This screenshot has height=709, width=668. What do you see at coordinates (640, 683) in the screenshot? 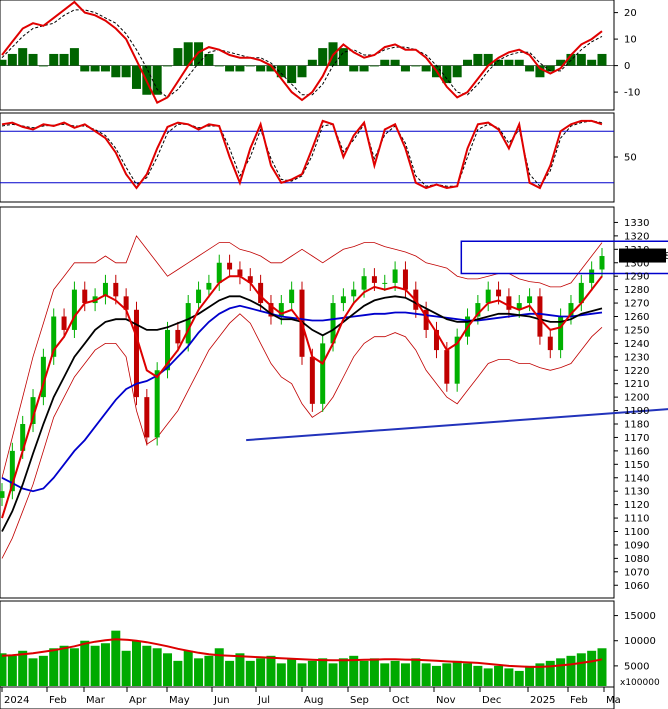
I see `volume-unit-label: x100000` at bounding box center [640, 683].